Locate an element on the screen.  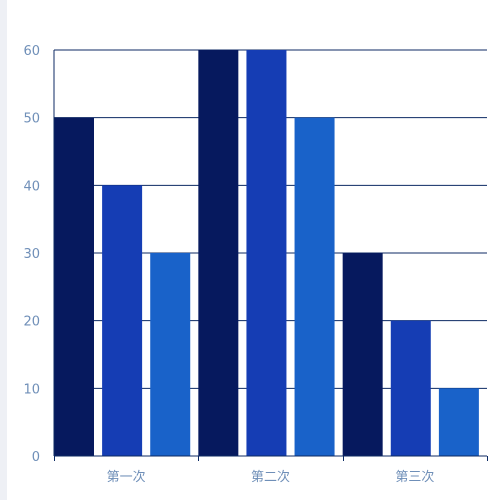
x-tick-label: 第三次 is located at coordinates (414, 477).